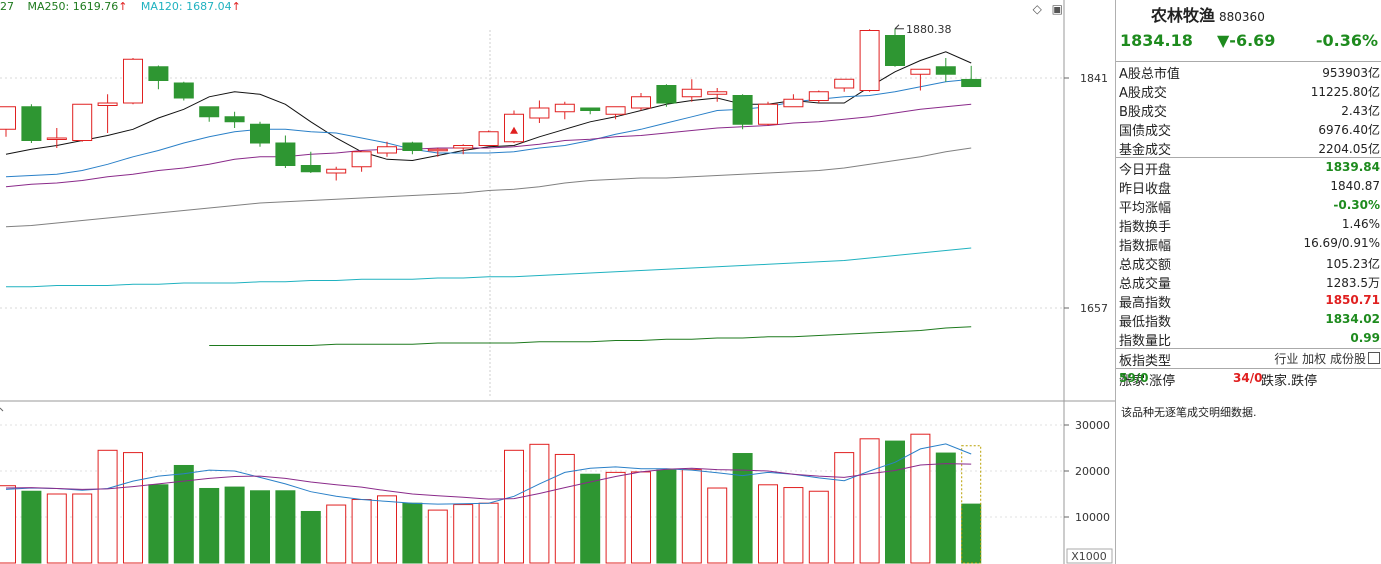 The image size is (1381, 564). Describe the element at coordinates (1037, 9) in the screenshot. I see `diamond-icon: ◇` at that location.